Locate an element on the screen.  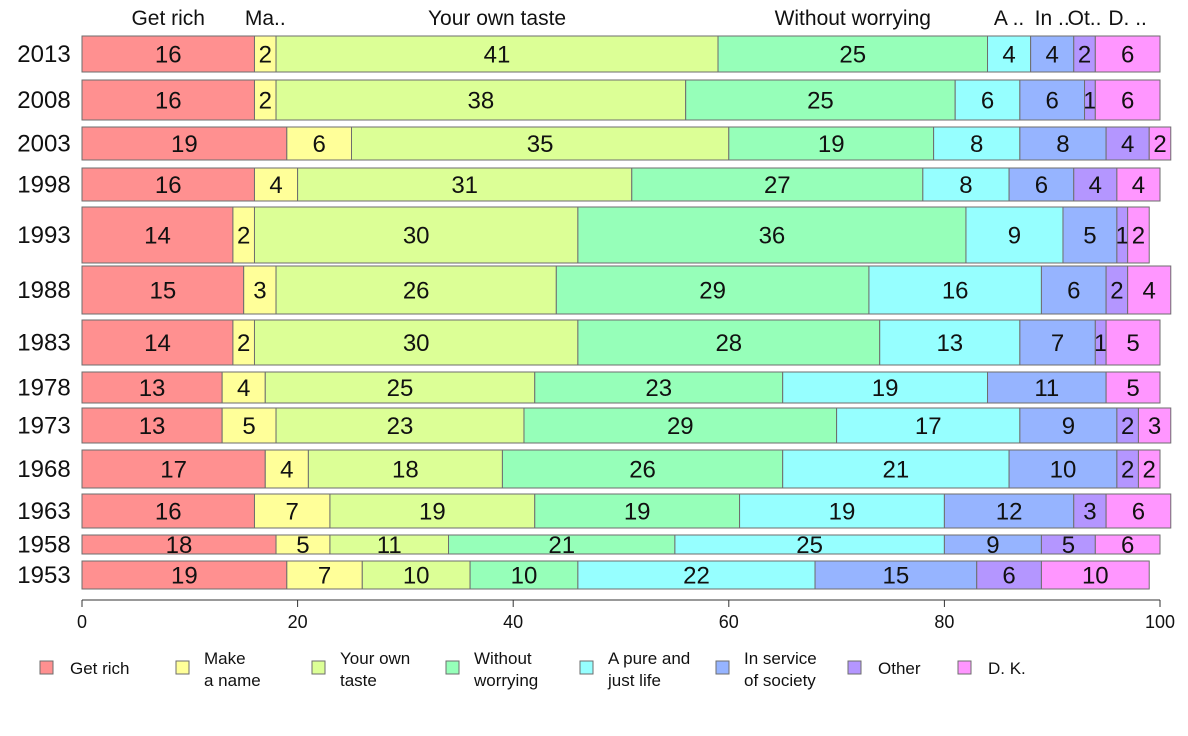
bar-value-label: 38 is located at coordinates (481, 101).